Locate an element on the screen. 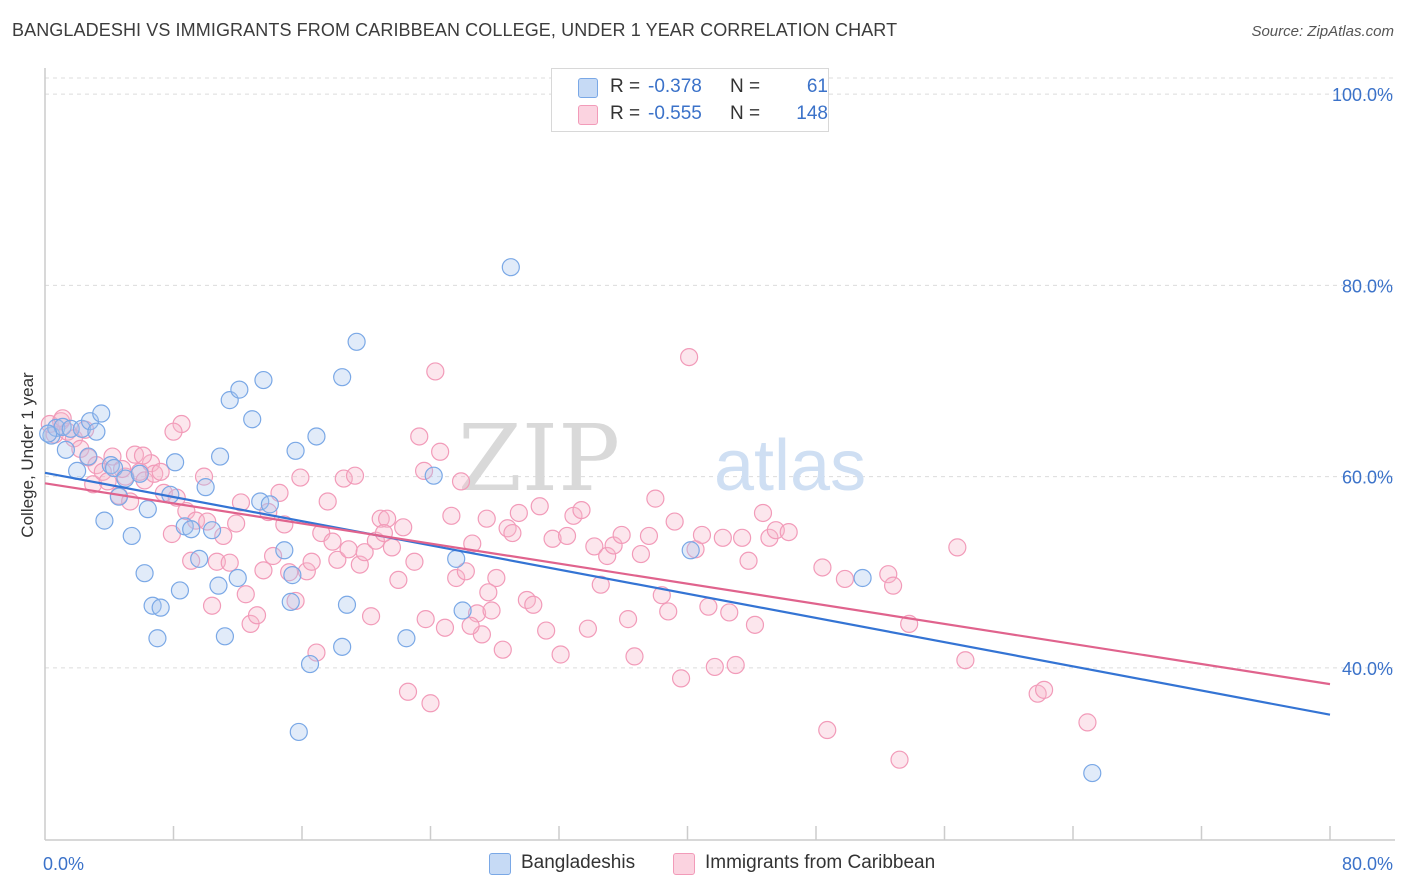 This screenshot has height=892, width=1406. bottom-legend-label: Bangladeshis is located at coordinates (578, 862).